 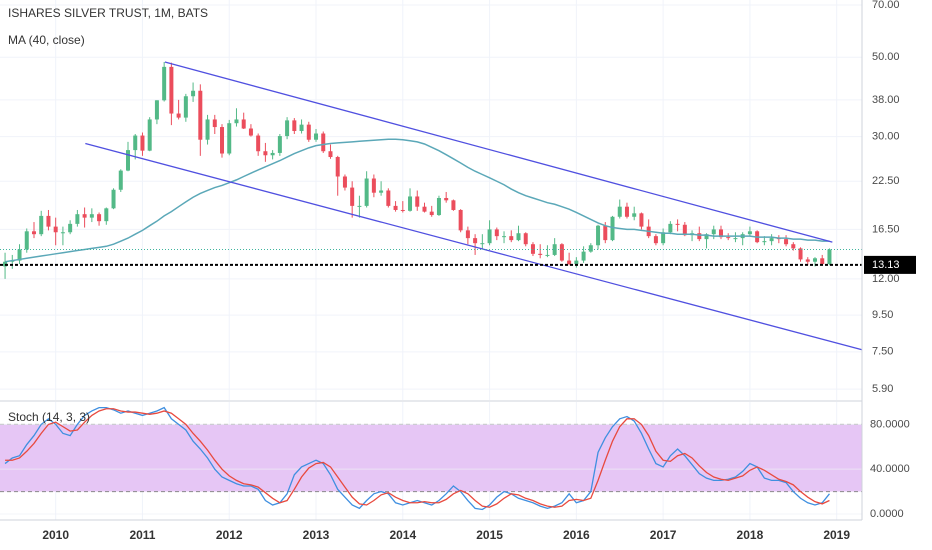 I want to click on chart-title: ISHARES SILVER TRUST, 1M, BATS, so click(x=108, y=13).